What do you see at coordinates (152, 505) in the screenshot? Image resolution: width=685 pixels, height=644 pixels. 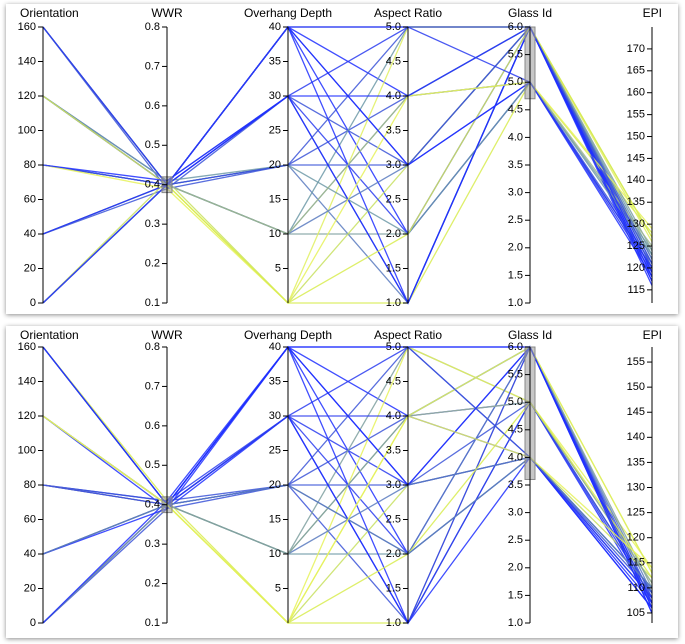 I see `tick-label: 0.4` at bounding box center [152, 505].